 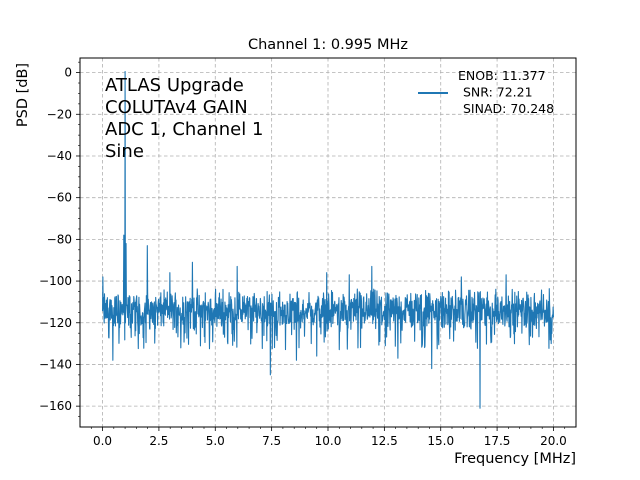 What do you see at coordinates (215, 441) in the screenshot?
I see `x-tick-label: 5.0` at bounding box center [215, 441].